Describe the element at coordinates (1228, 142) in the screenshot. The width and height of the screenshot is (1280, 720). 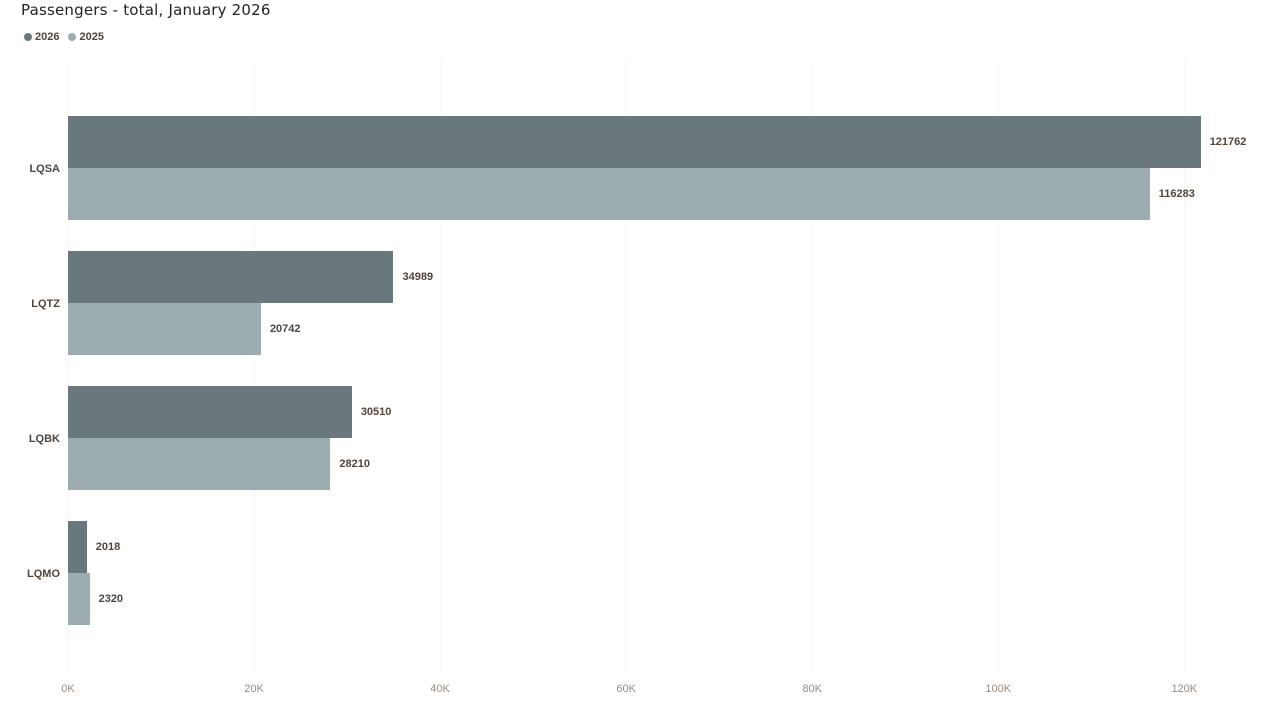
I see `value-label: 121762` at that location.